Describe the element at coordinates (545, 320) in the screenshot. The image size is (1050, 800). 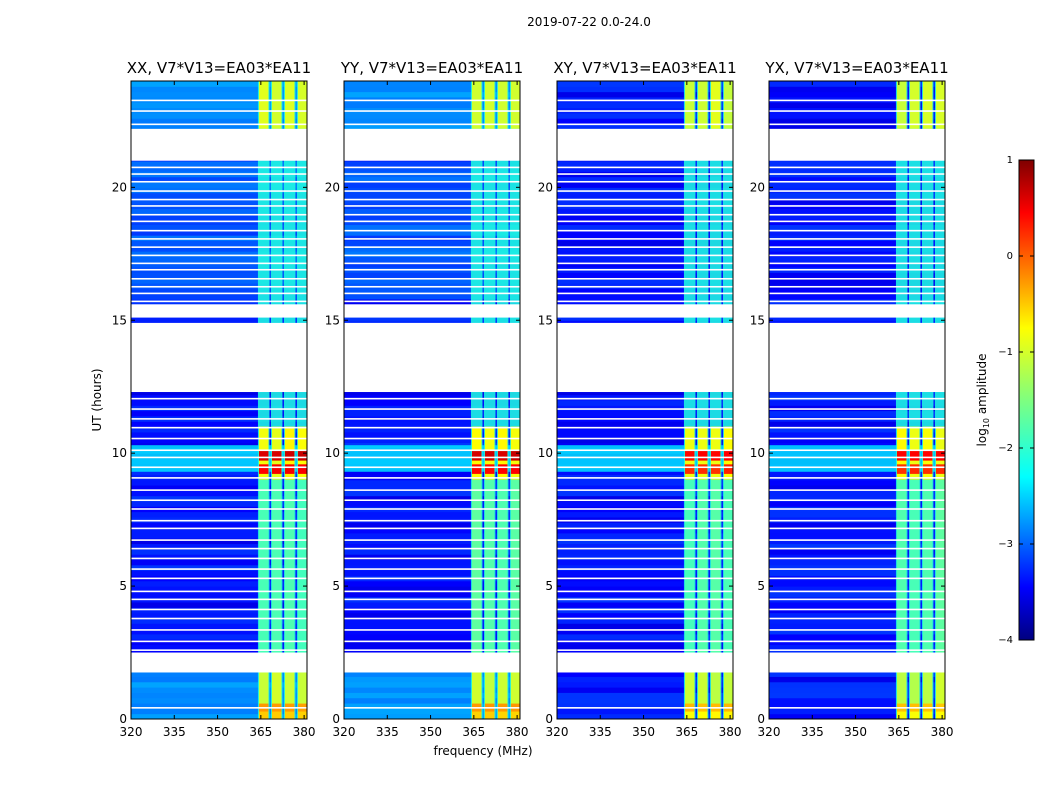
I see `y-tick-label: 15` at that location.